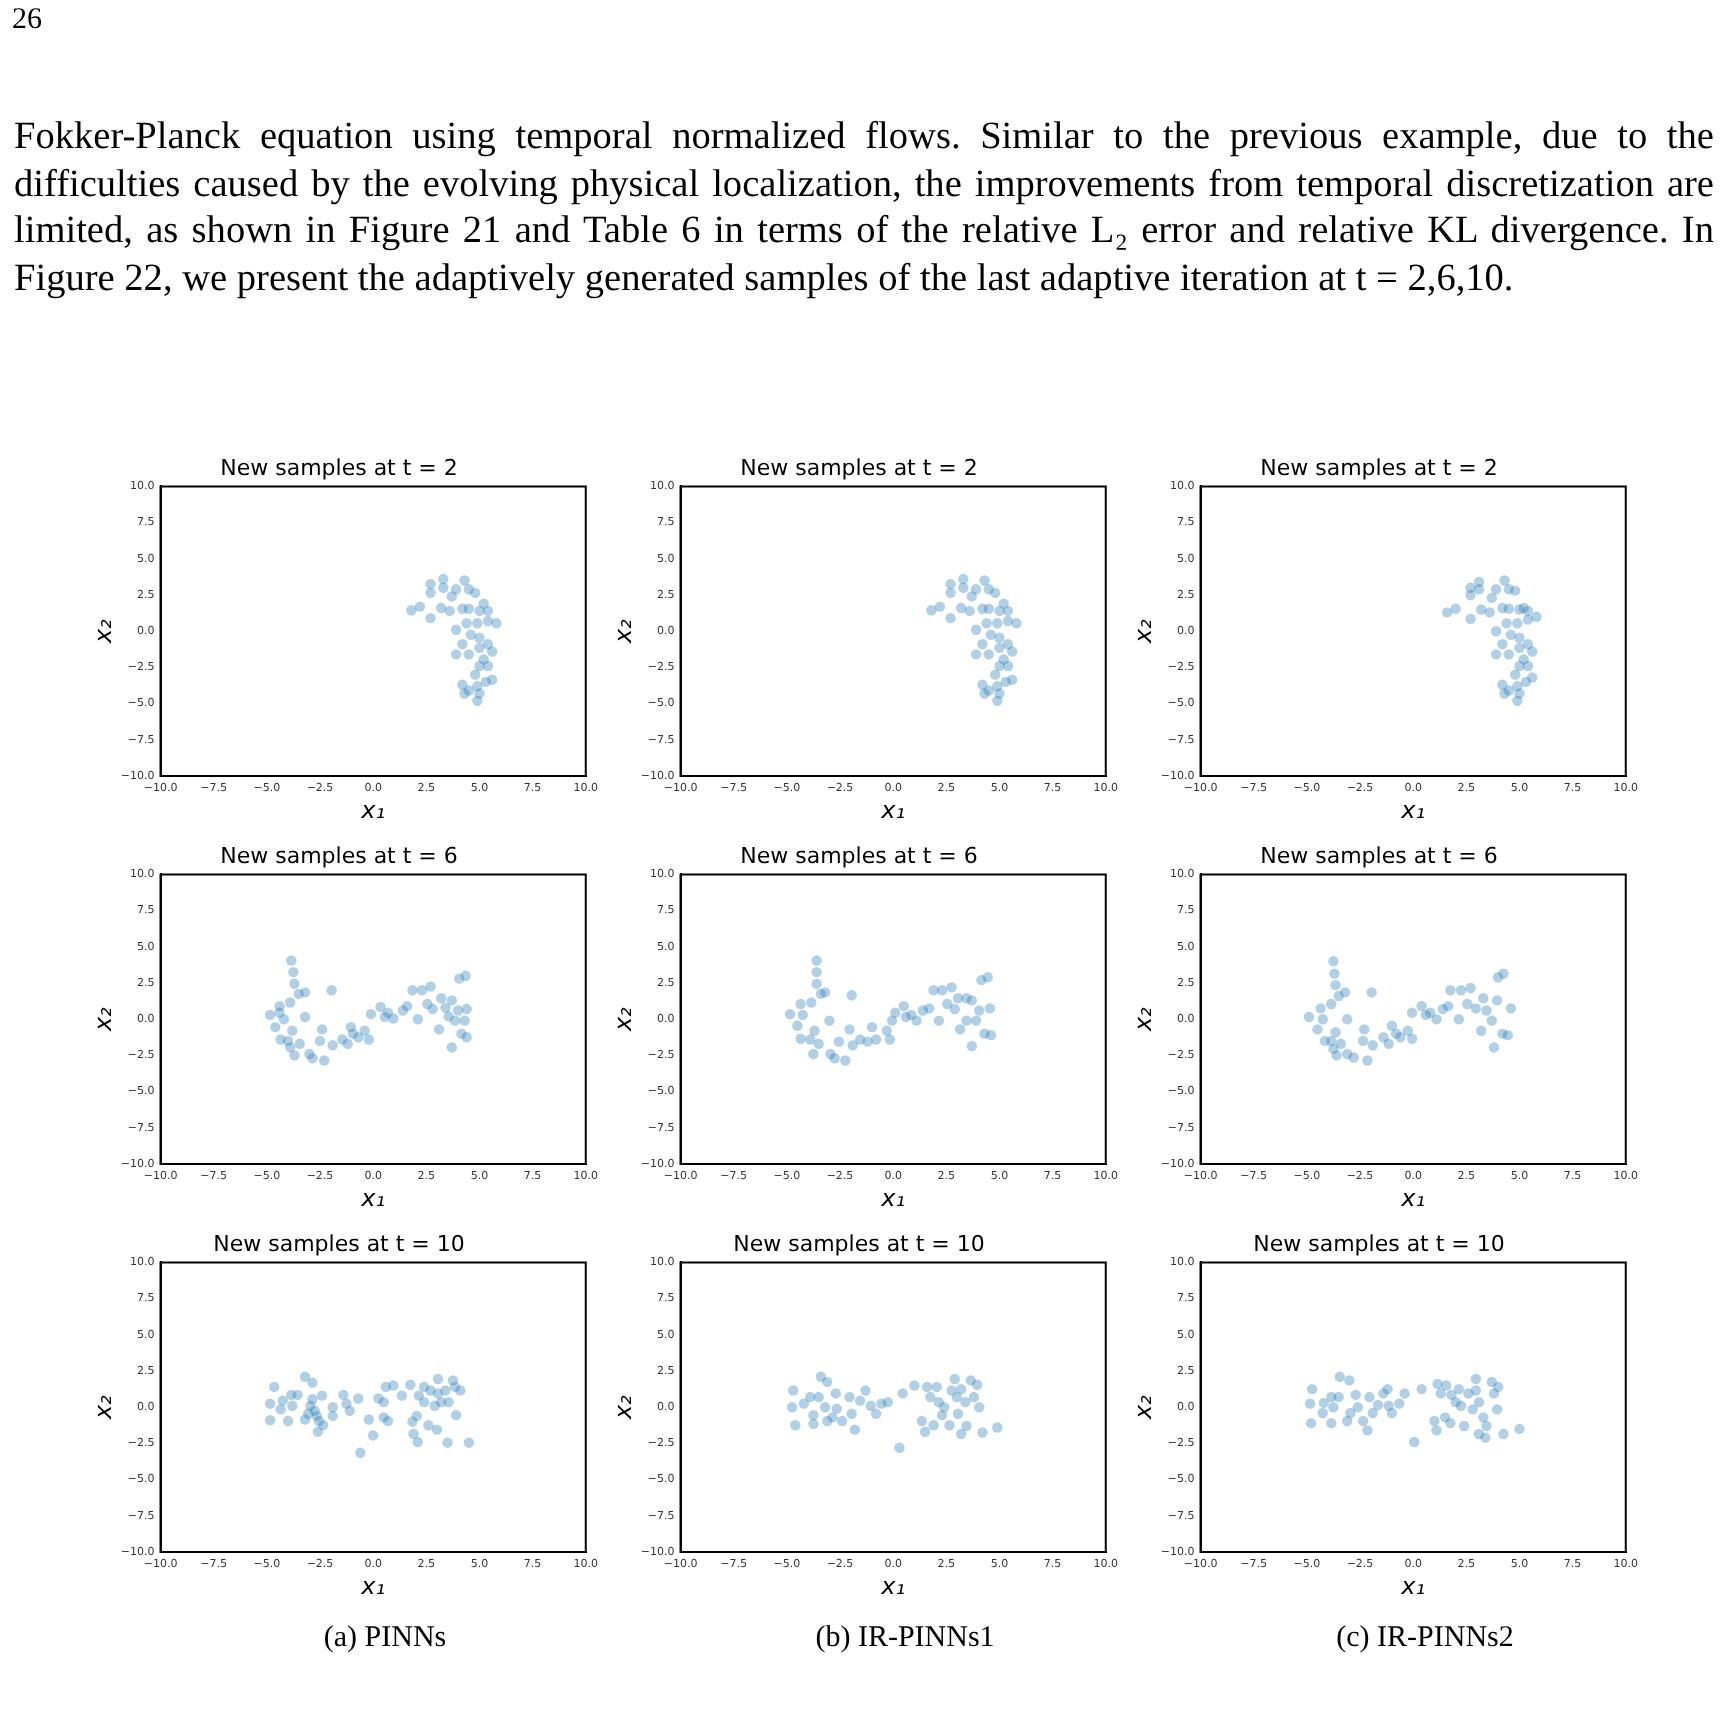  Describe the element at coordinates (372, 1197) in the screenshot. I see `x-axis-title: x₁` at that location.